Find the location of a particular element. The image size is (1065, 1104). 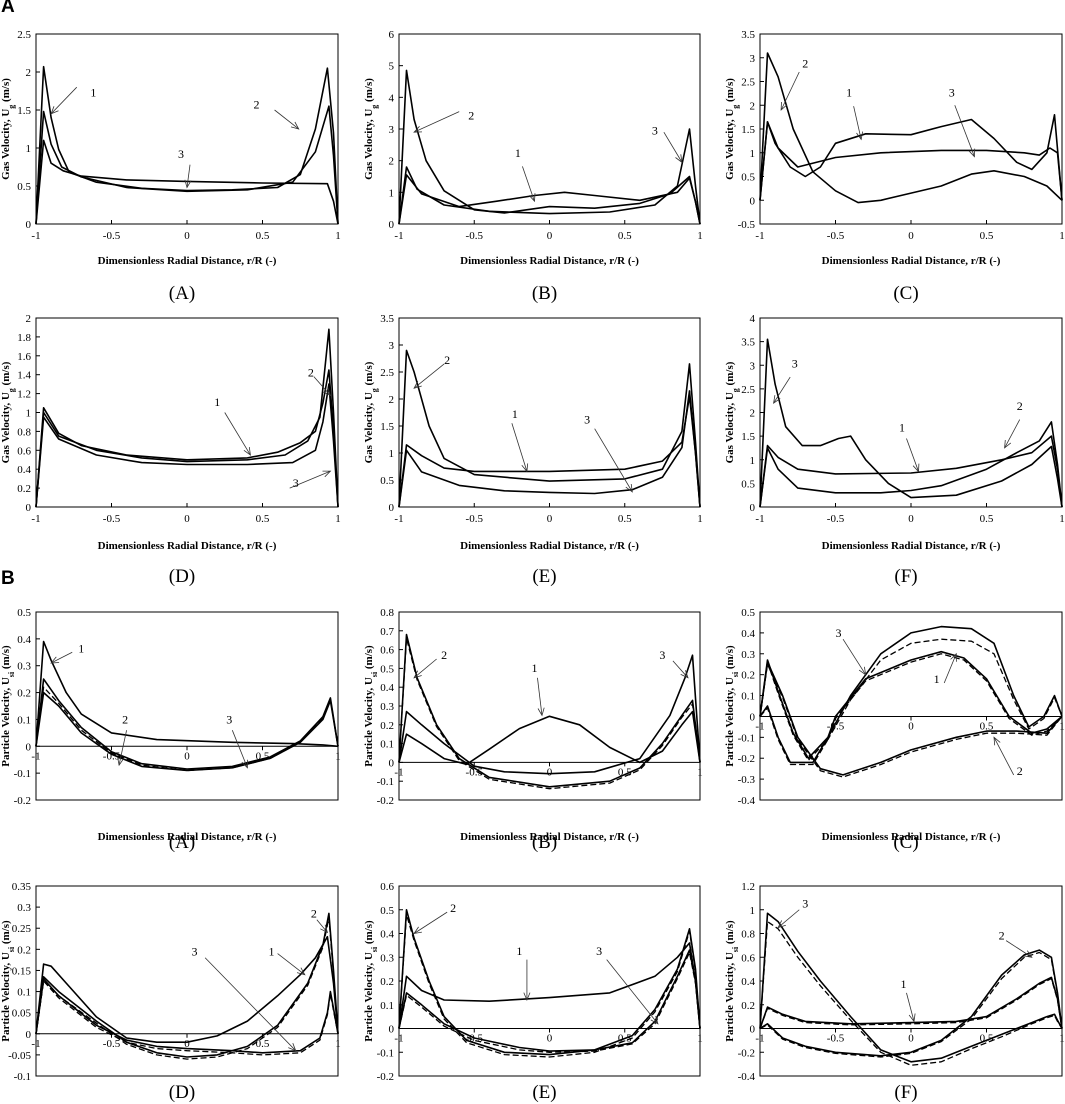

y-tick-label: 0.25 is located at coordinates (22, 929).